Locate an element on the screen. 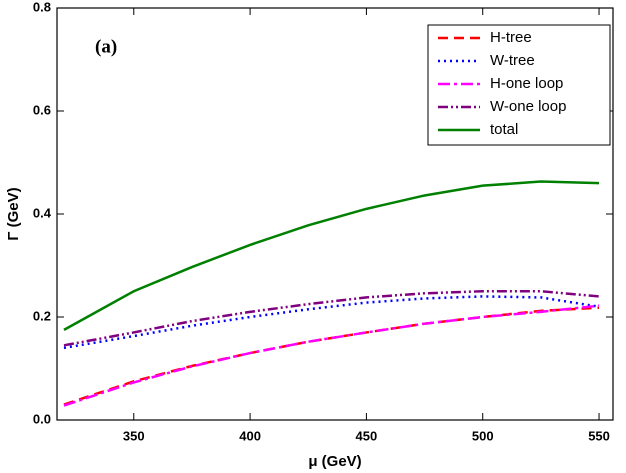 The height and width of the screenshot is (473, 626). legend-label: H-one loop is located at coordinates (526, 83).